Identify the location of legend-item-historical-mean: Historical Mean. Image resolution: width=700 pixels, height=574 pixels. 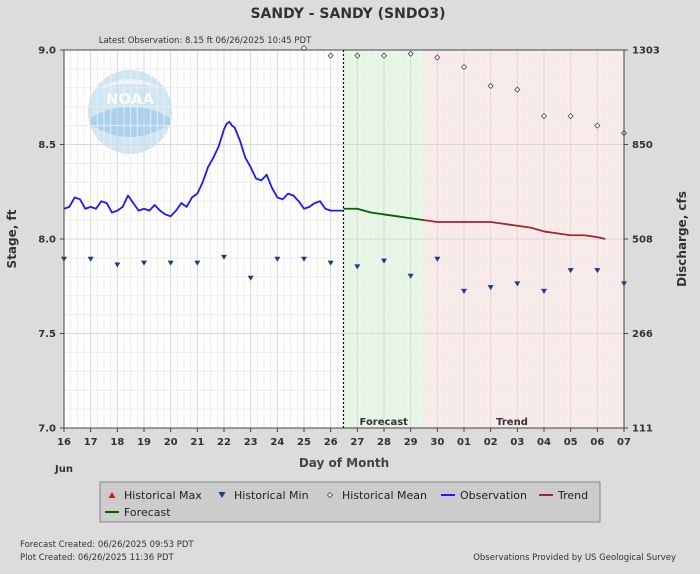
(376, 495).